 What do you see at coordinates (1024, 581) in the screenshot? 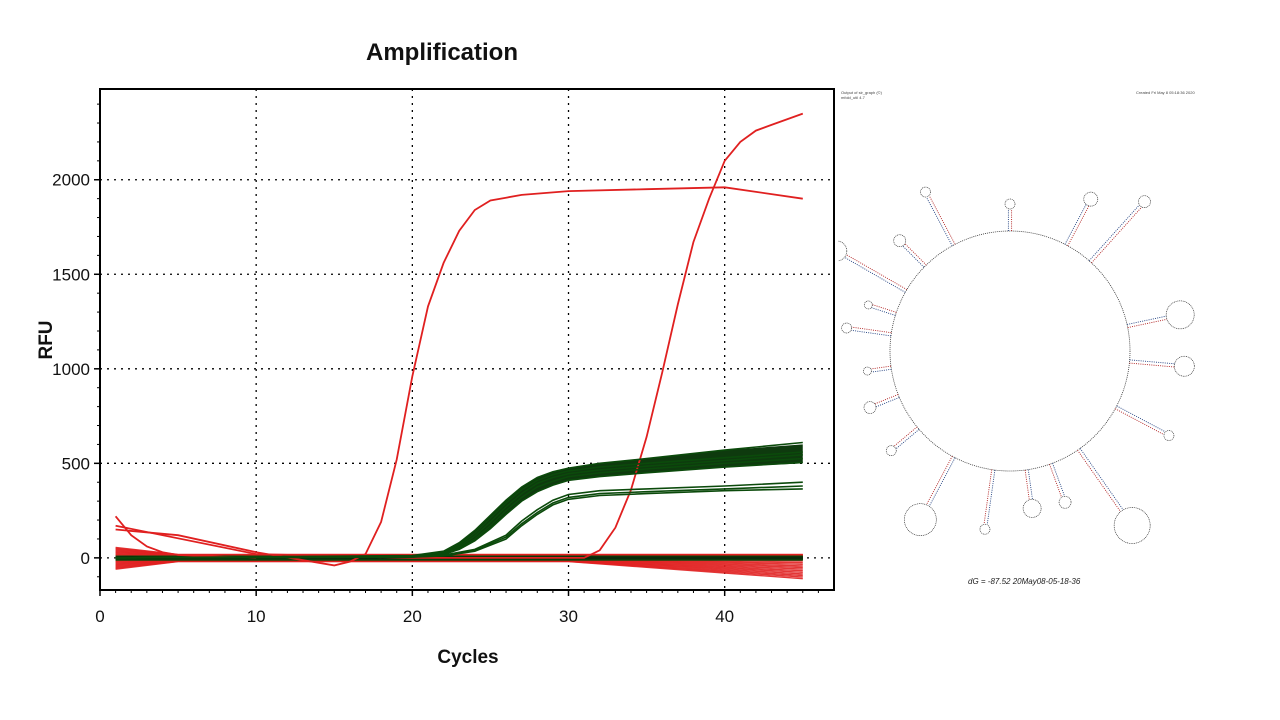
I see `energy-label: dG = -87.52 20May08-05-18-36` at bounding box center [1024, 581].